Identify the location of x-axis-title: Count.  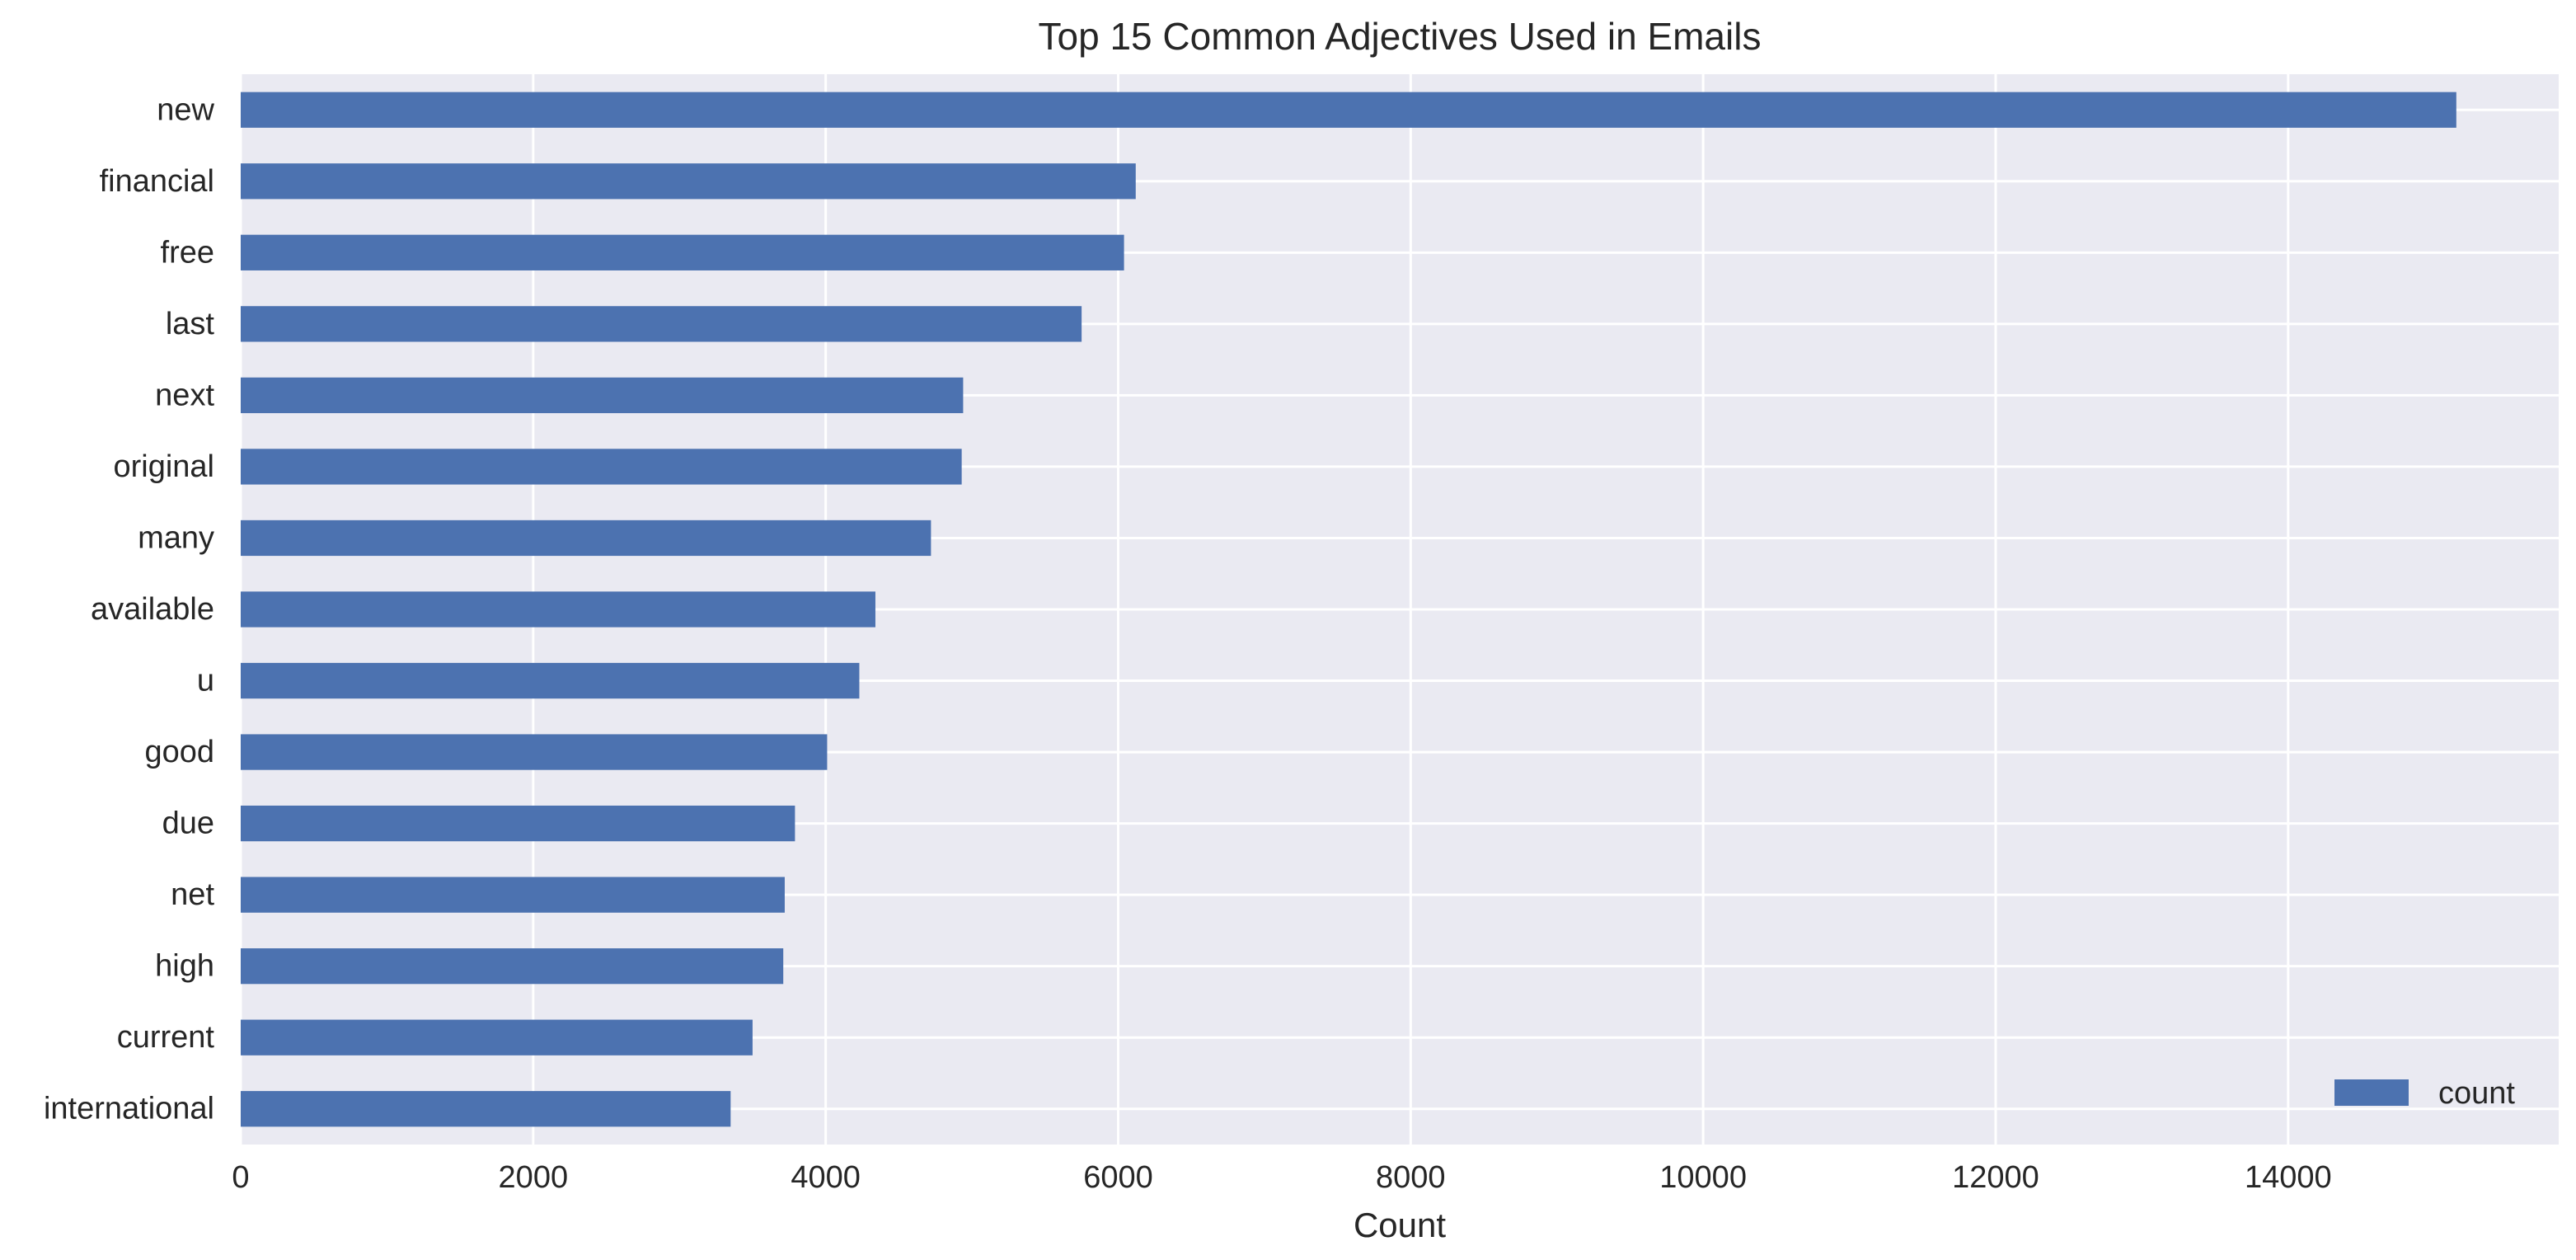
(1400, 1225).